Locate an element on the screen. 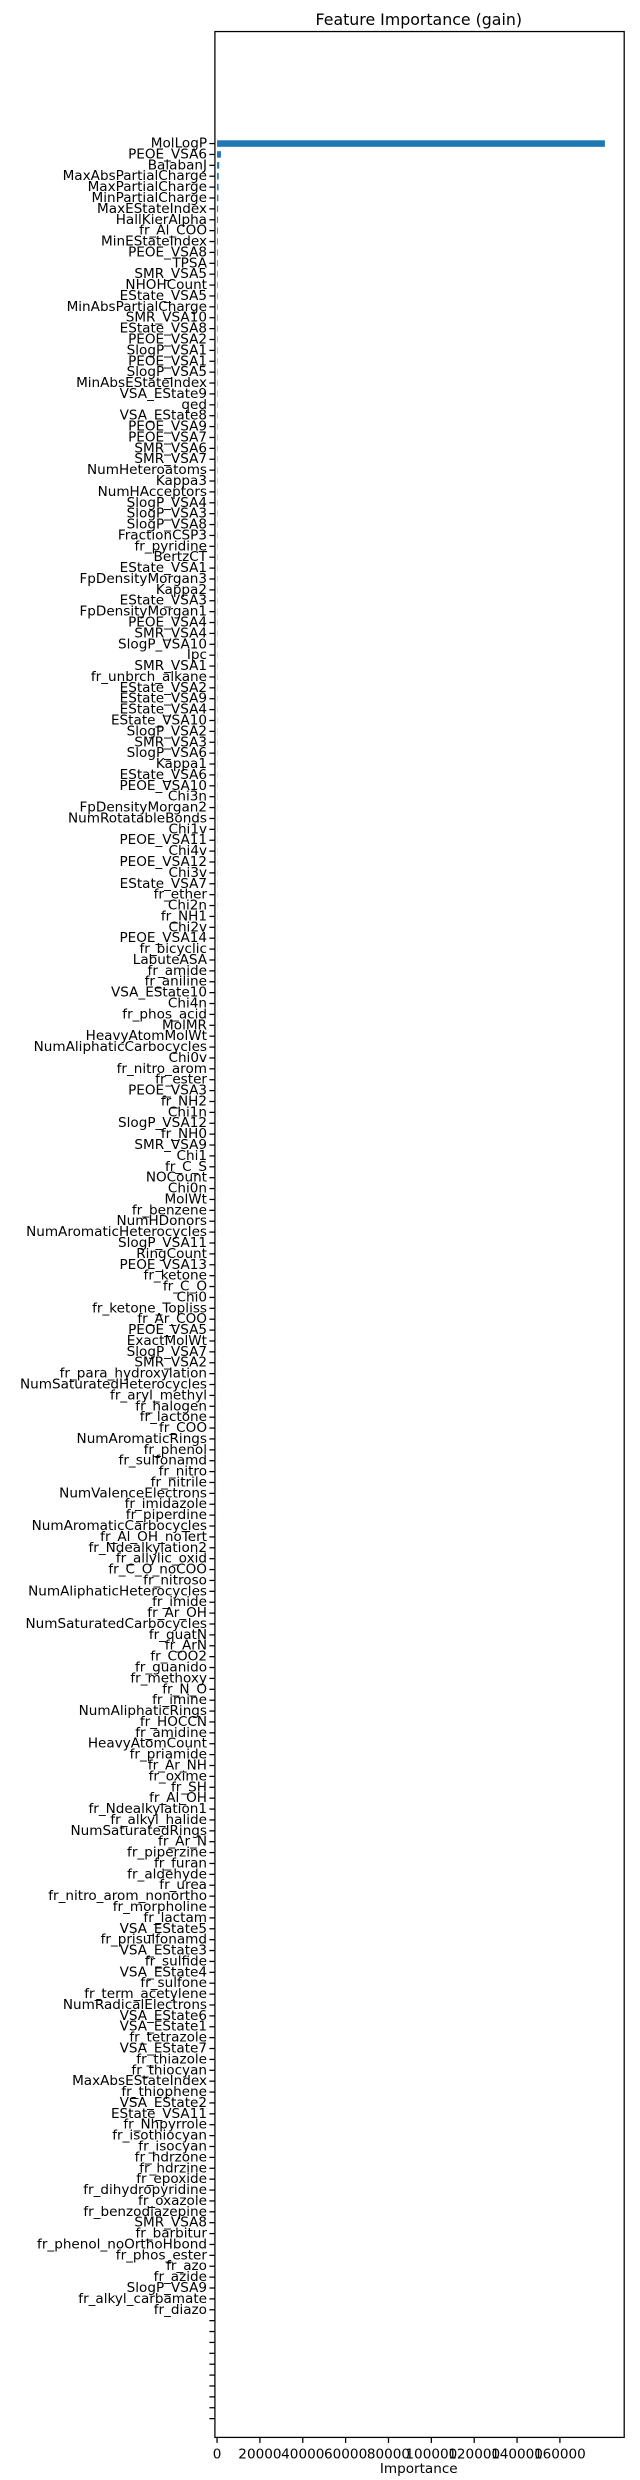 The image size is (640, 2480). y-tick-label: ExactMolWt is located at coordinates (167, 1341).